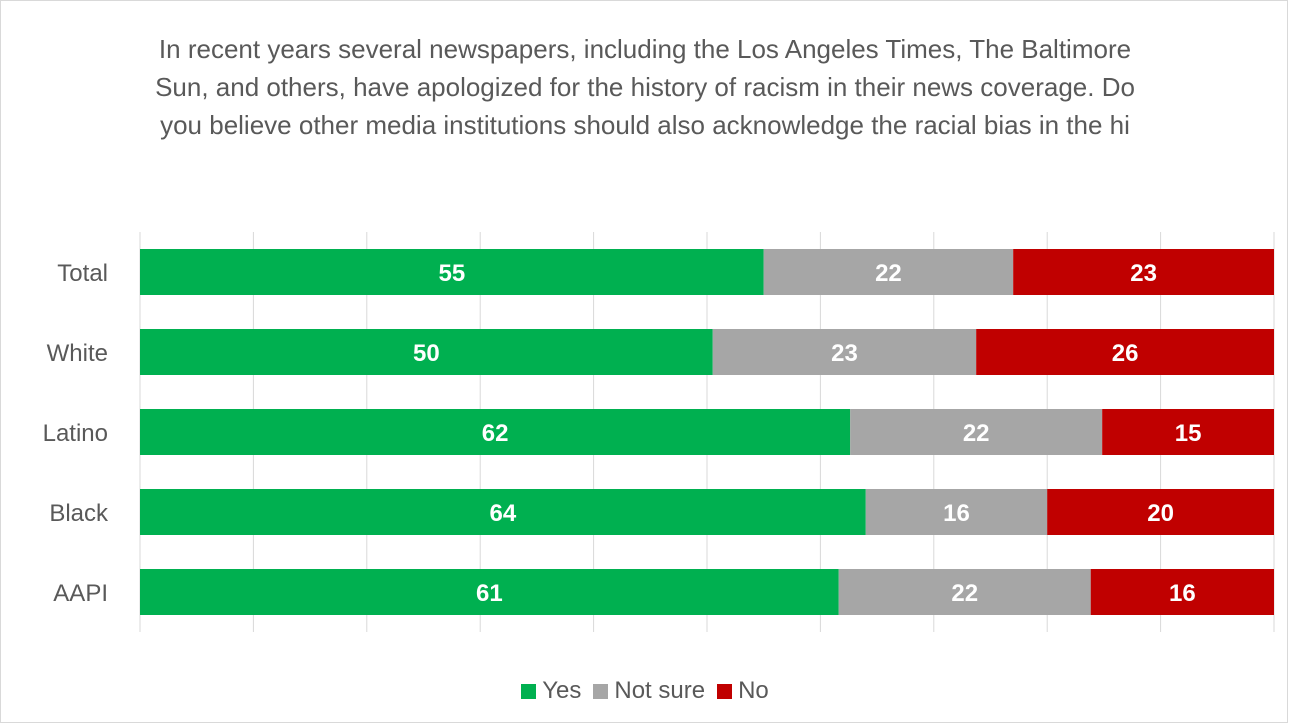 The height and width of the screenshot is (725, 1290). I want to click on data-label: 20, so click(1160, 513).